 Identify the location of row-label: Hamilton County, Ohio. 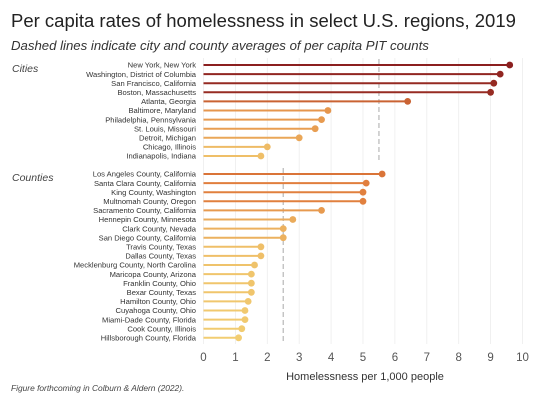
(158, 301).